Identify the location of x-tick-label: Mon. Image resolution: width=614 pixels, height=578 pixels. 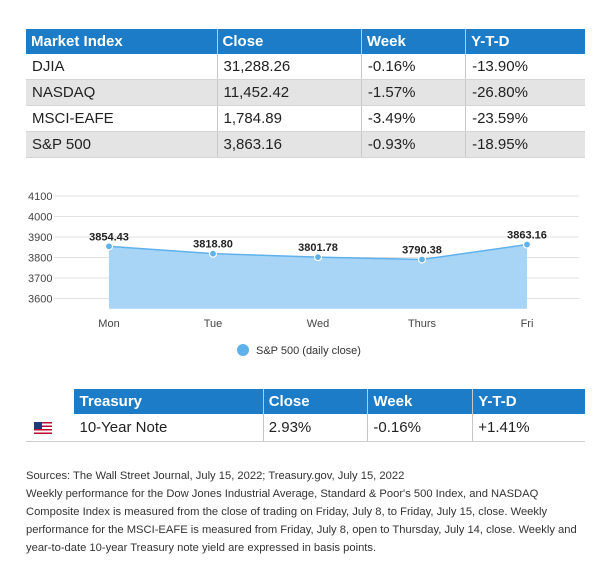
(108, 324).